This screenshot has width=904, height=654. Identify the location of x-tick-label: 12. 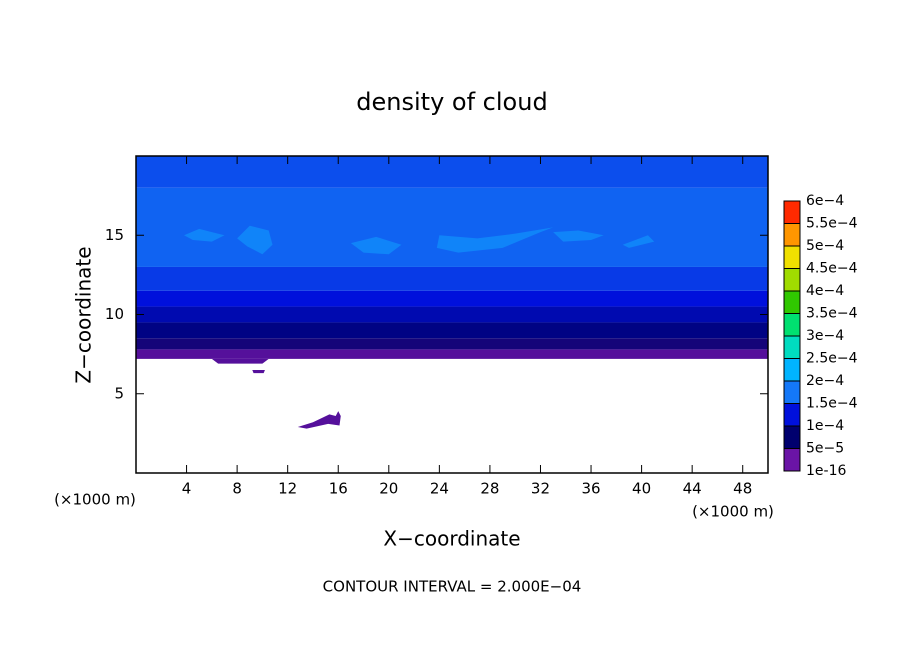
(287, 489).